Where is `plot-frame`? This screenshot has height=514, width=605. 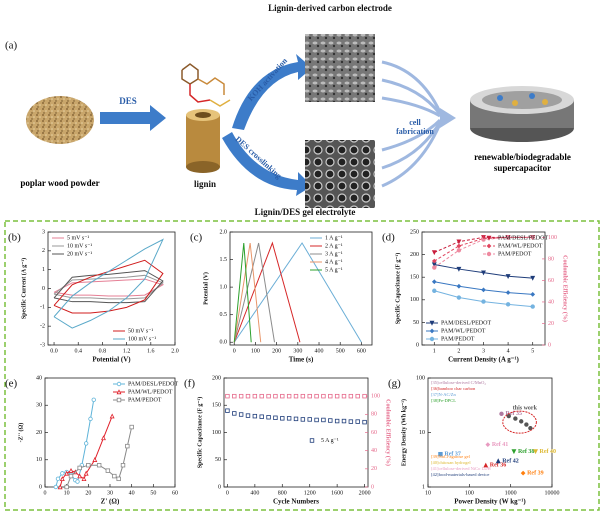 plot-frame is located at coordinates (301, 288).